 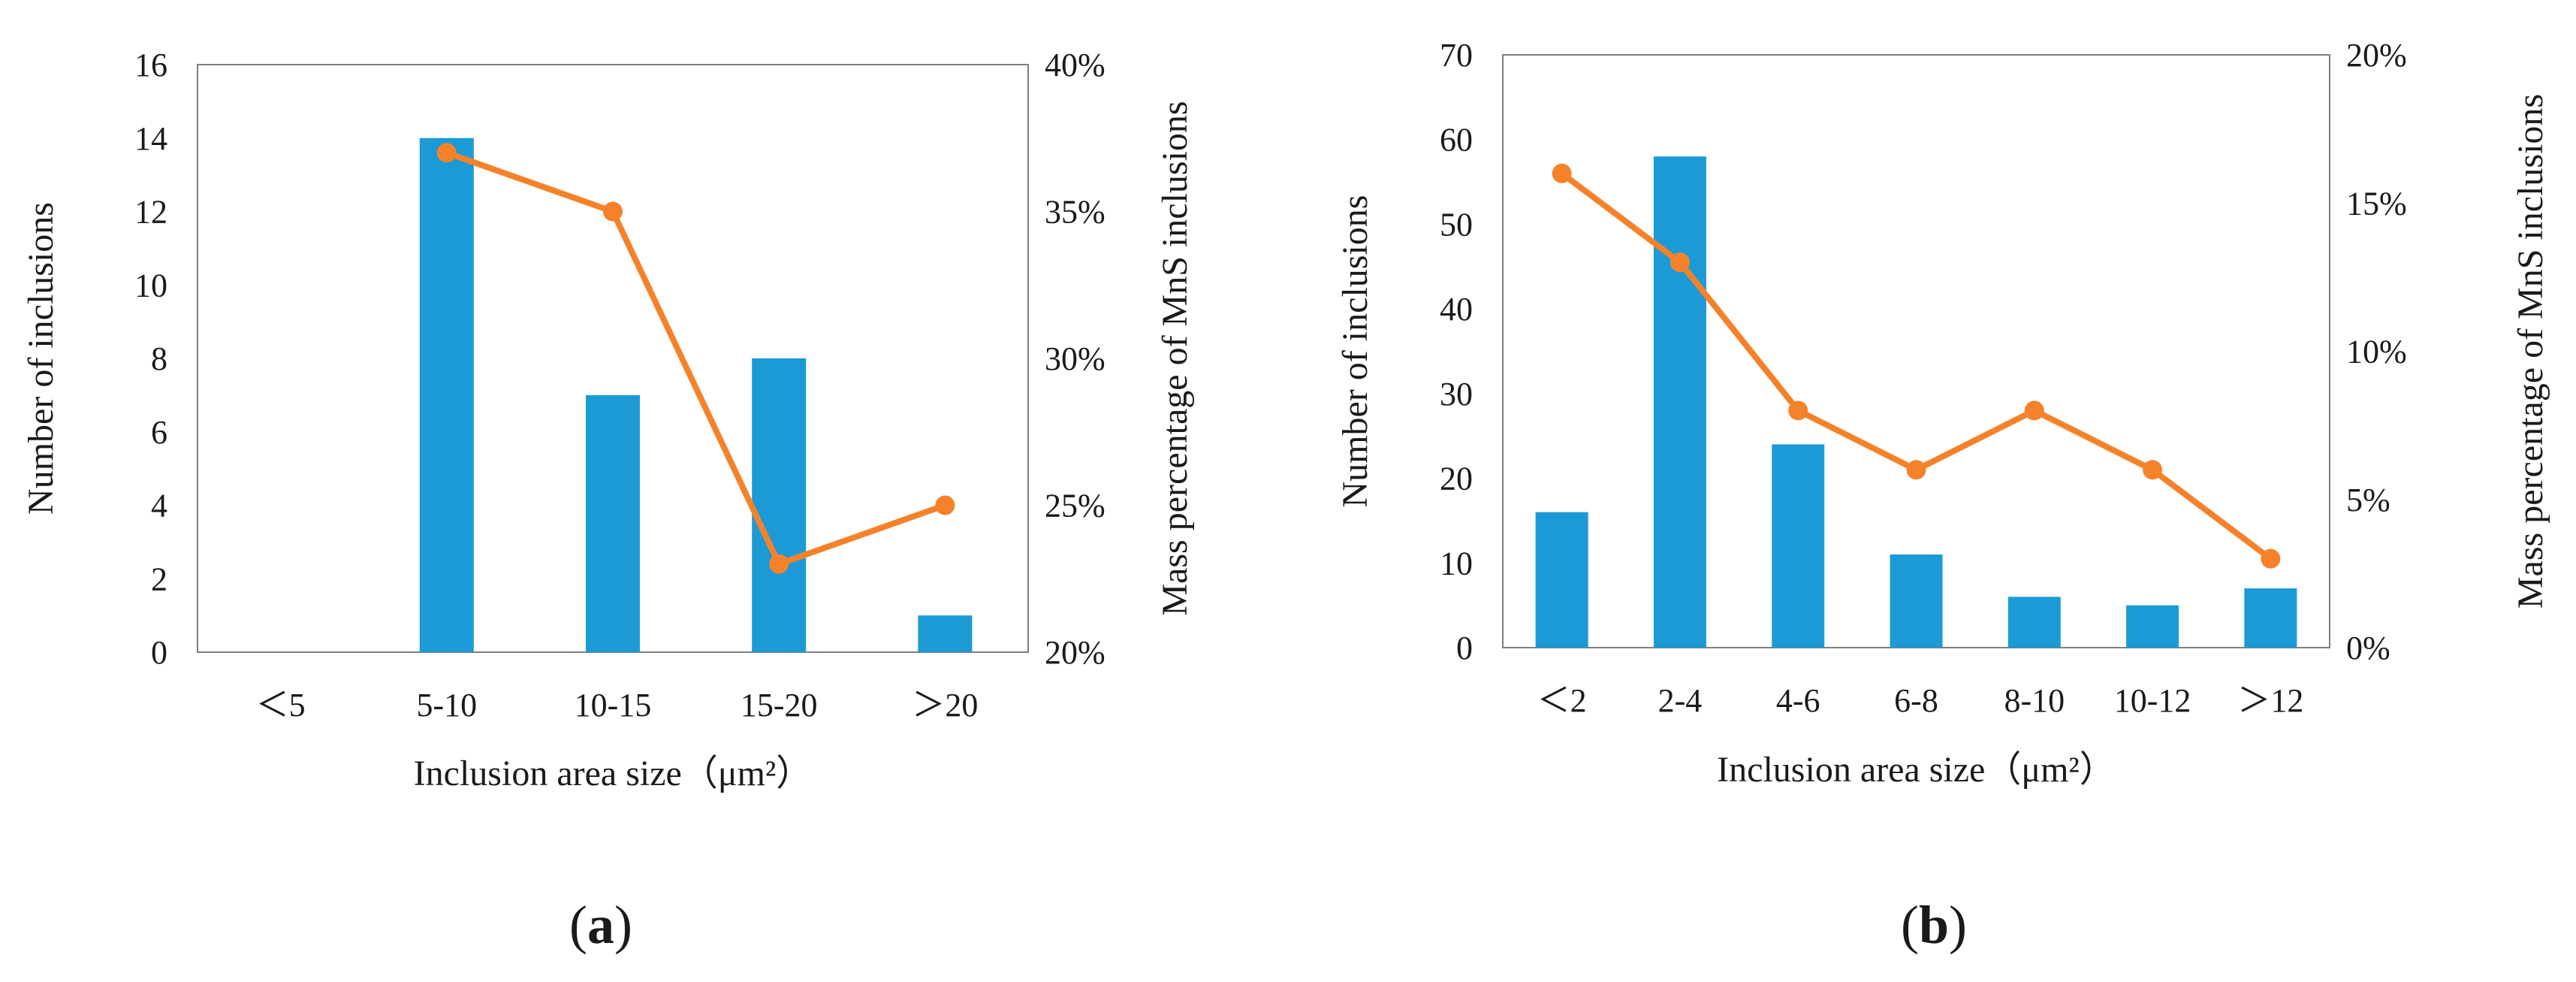 I want to click on panel-label: (a), so click(x=600, y=925).